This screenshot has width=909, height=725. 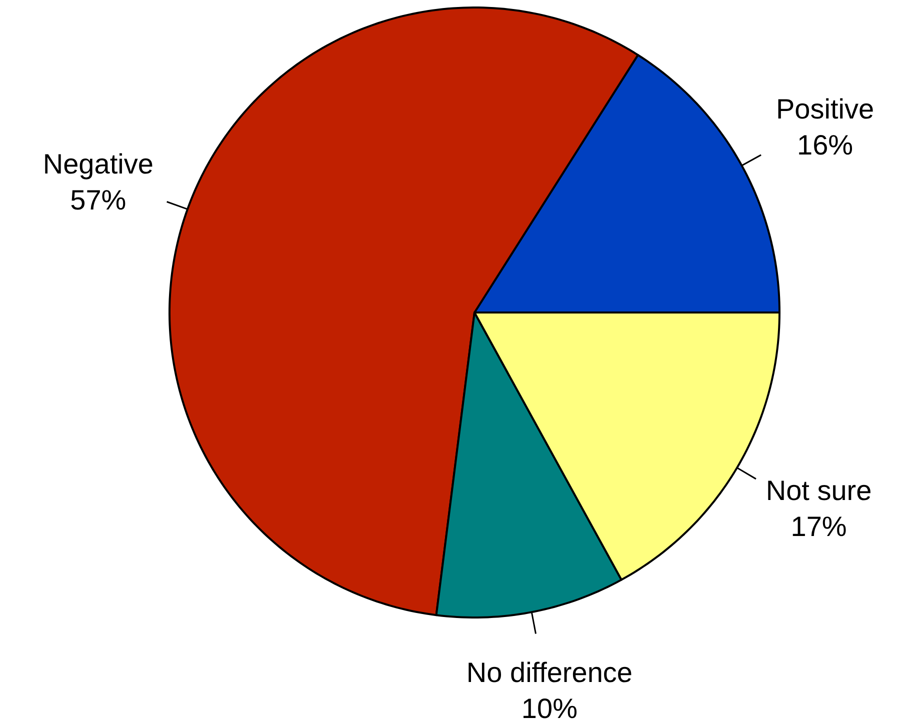 I want to click on data-label: 17%, so click(x=818, y=526).